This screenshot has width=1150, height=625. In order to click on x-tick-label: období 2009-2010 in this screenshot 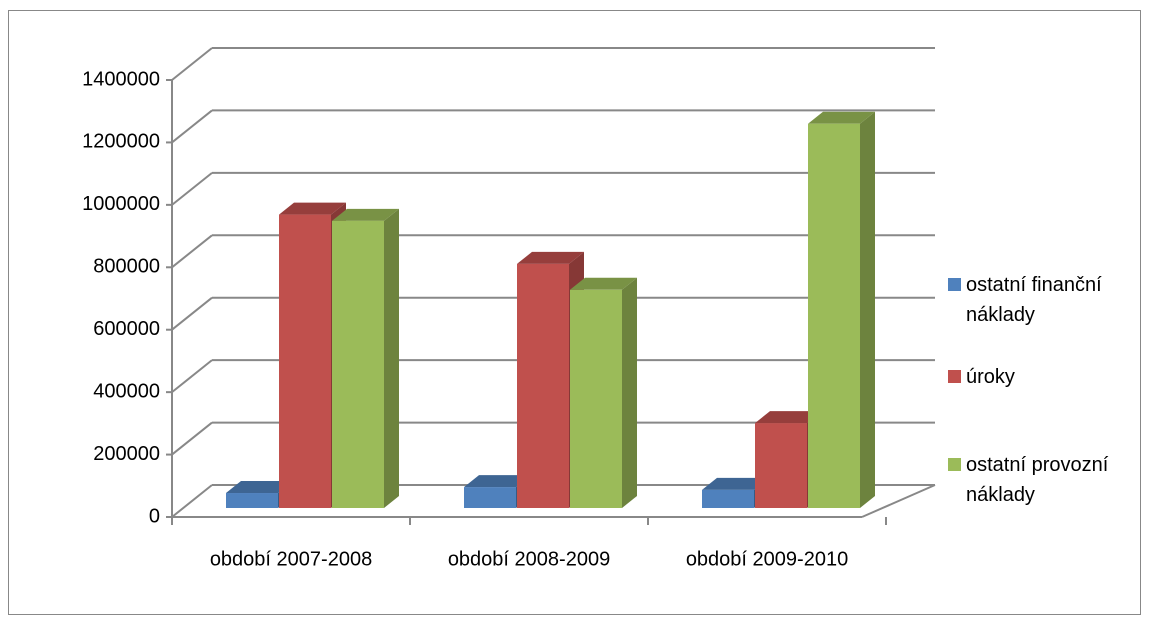, I will do `click(767, 559)`.